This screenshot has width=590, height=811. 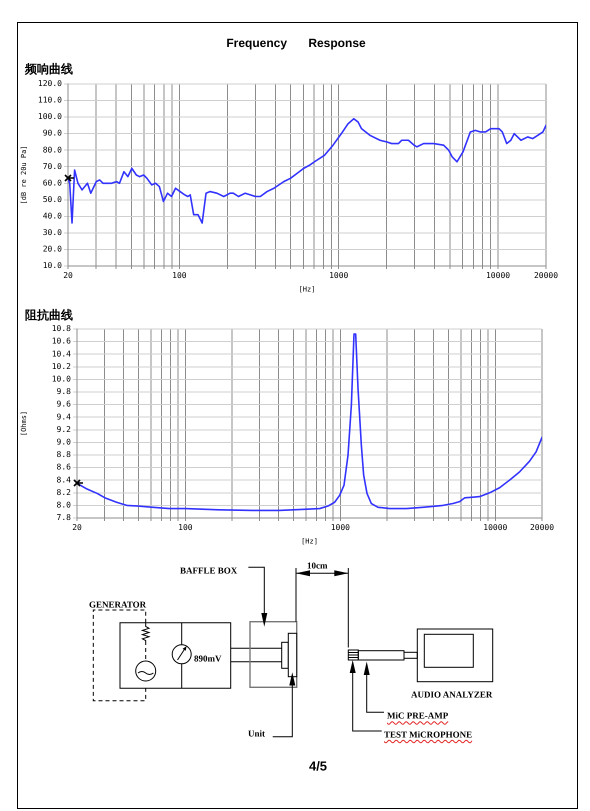 What do you see at coordinates (428, 734) in the screenshot?
I see `text: TEST MiCROPHONE` at bounding box center [428, 734].